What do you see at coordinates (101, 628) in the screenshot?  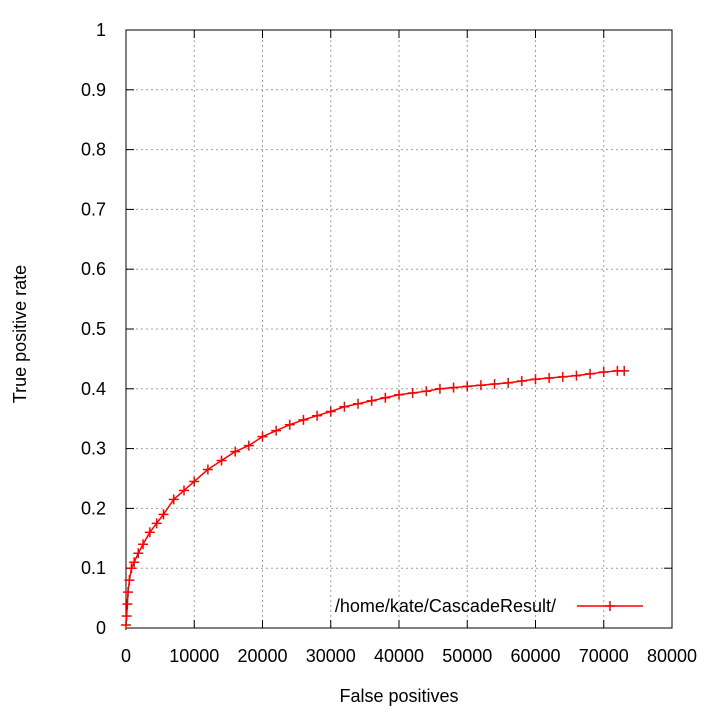 I see `y-tick-label: 0` at bounding box center [101, 628].